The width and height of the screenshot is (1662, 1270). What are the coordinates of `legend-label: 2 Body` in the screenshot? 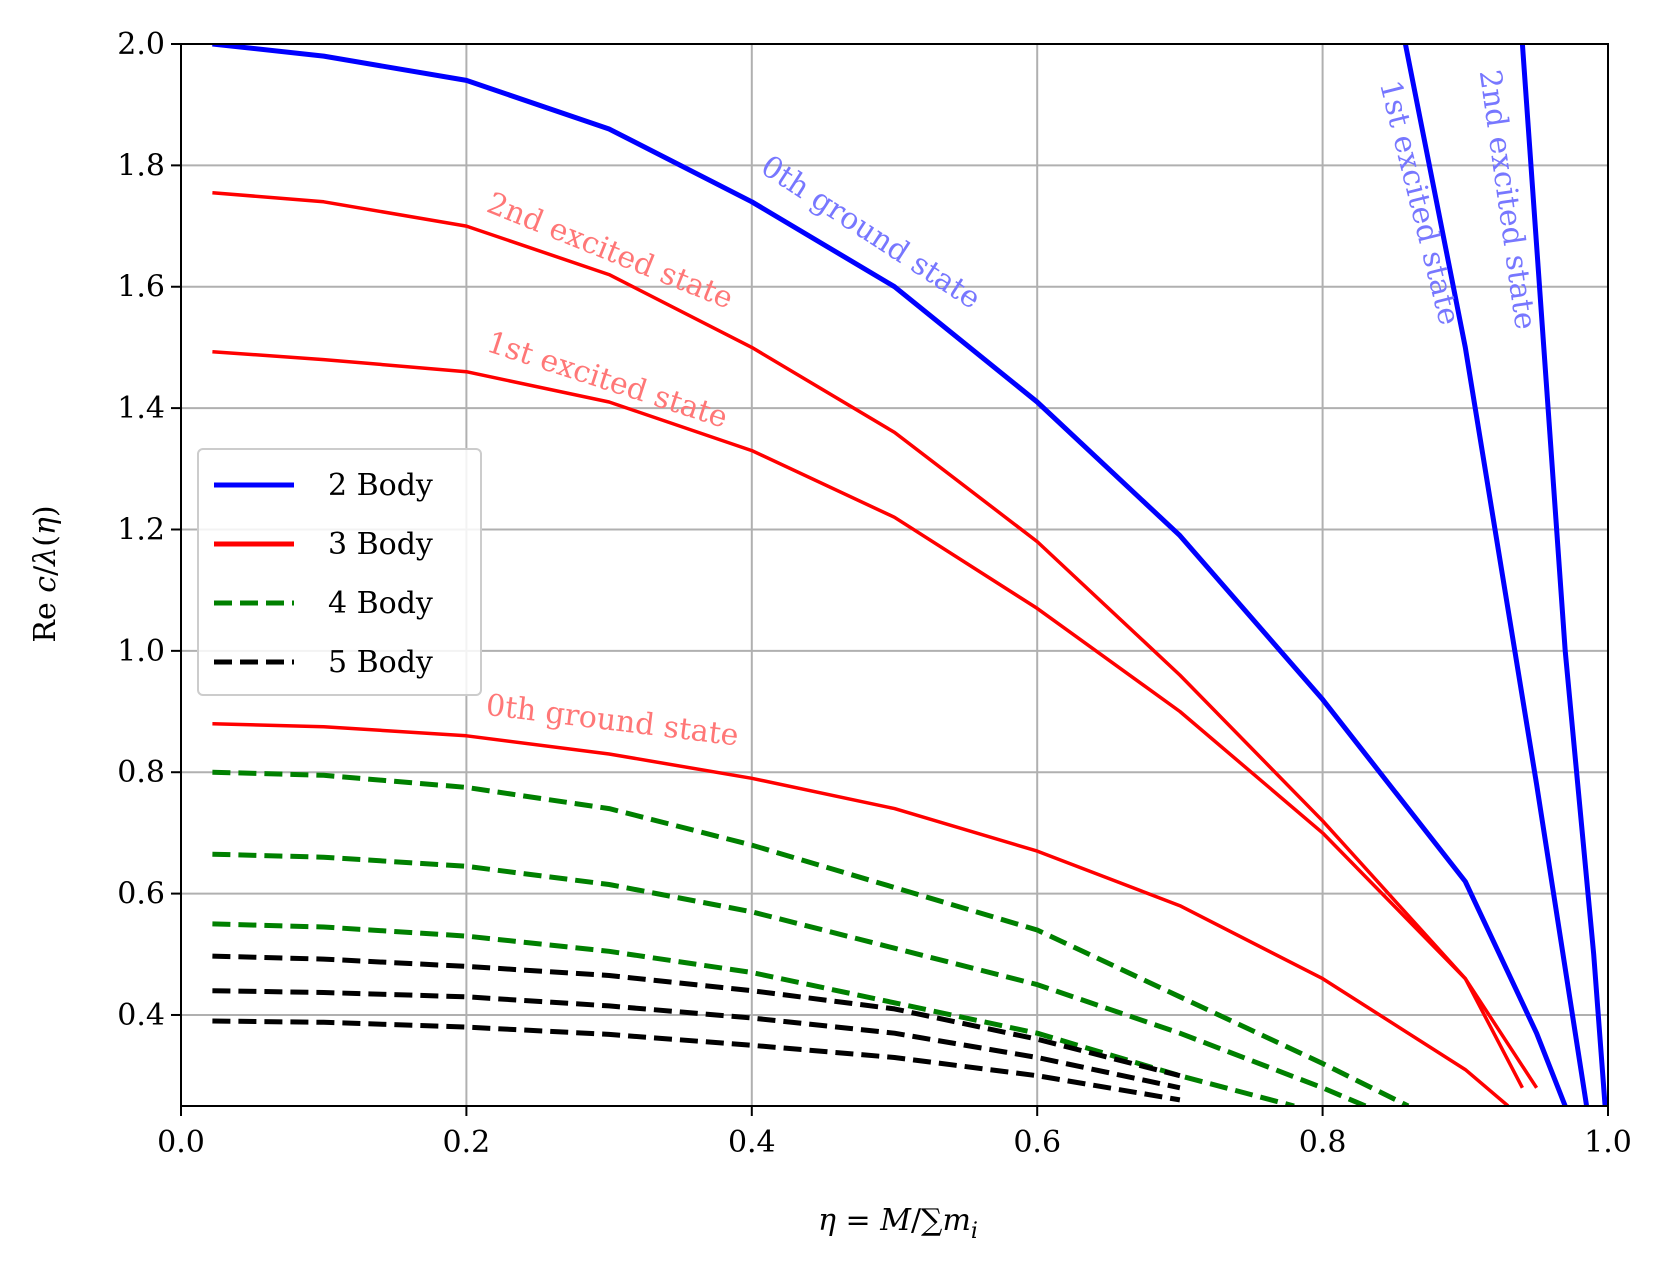 It's located at (380, 485).